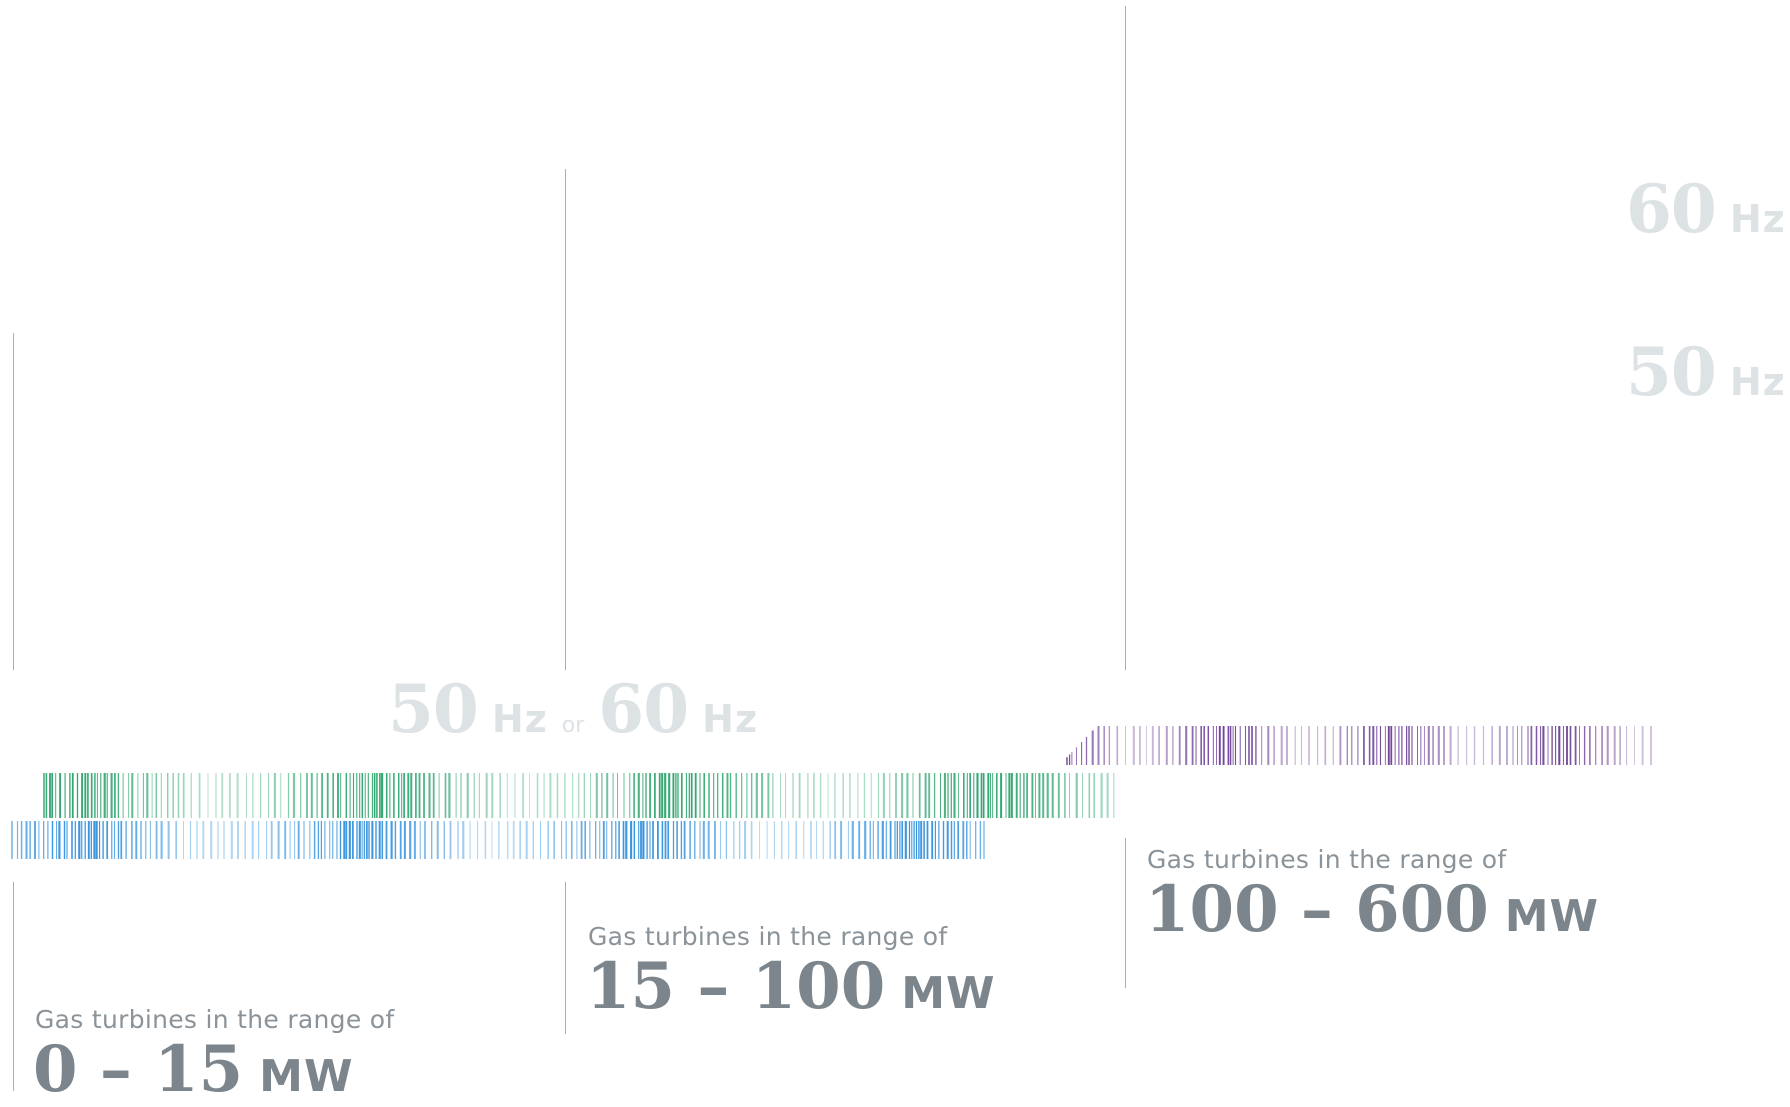  Describe the element at coordinates (13, 986) in the screenshot. I see `divider-line-left-lower` at that location.